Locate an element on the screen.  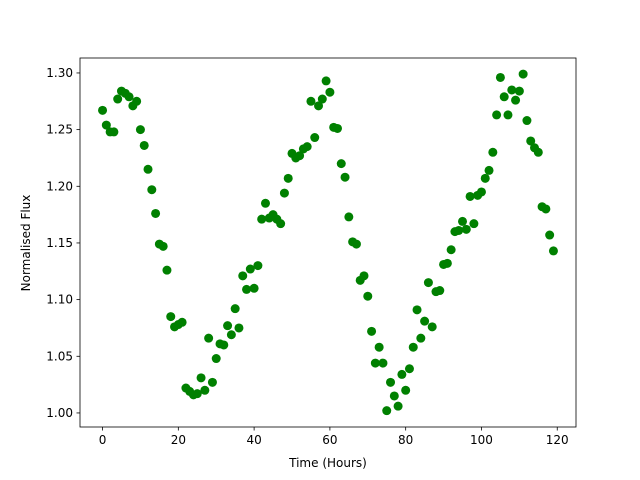
x-tick-label: 20 is located at coordinates (178, 440).